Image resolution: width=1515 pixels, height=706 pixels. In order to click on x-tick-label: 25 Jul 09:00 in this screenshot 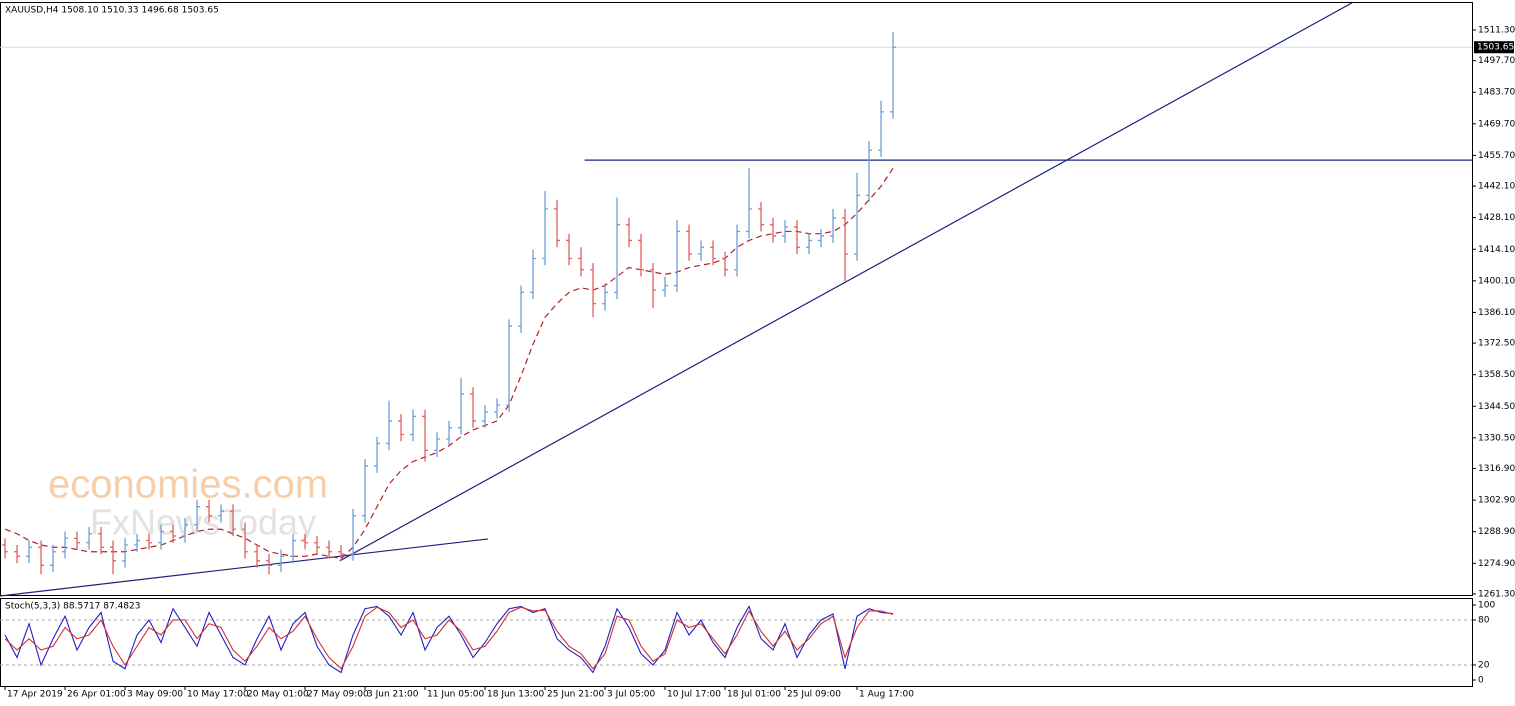, I will do `click(814, 695)`.